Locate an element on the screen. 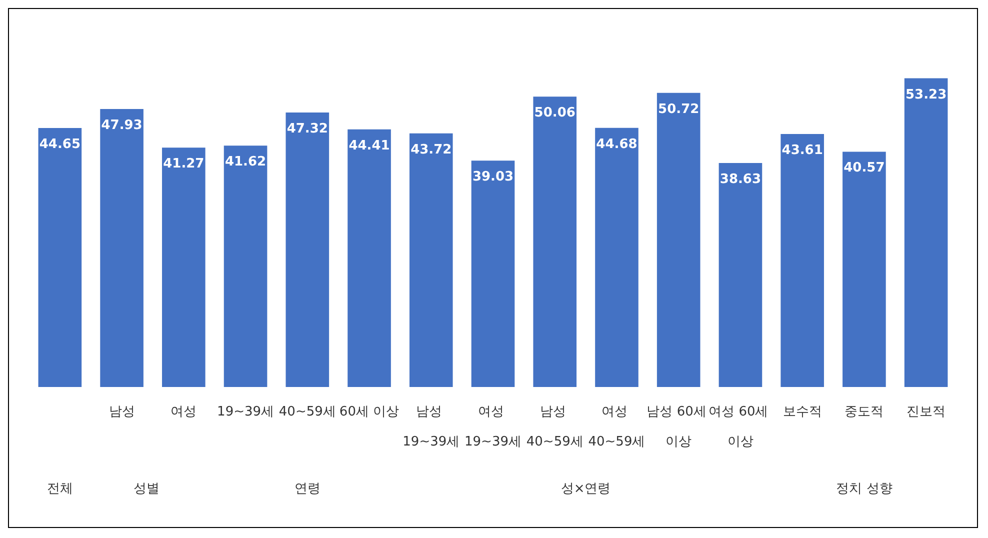  data-label: 39.03 is located at coordinates (493, 177).